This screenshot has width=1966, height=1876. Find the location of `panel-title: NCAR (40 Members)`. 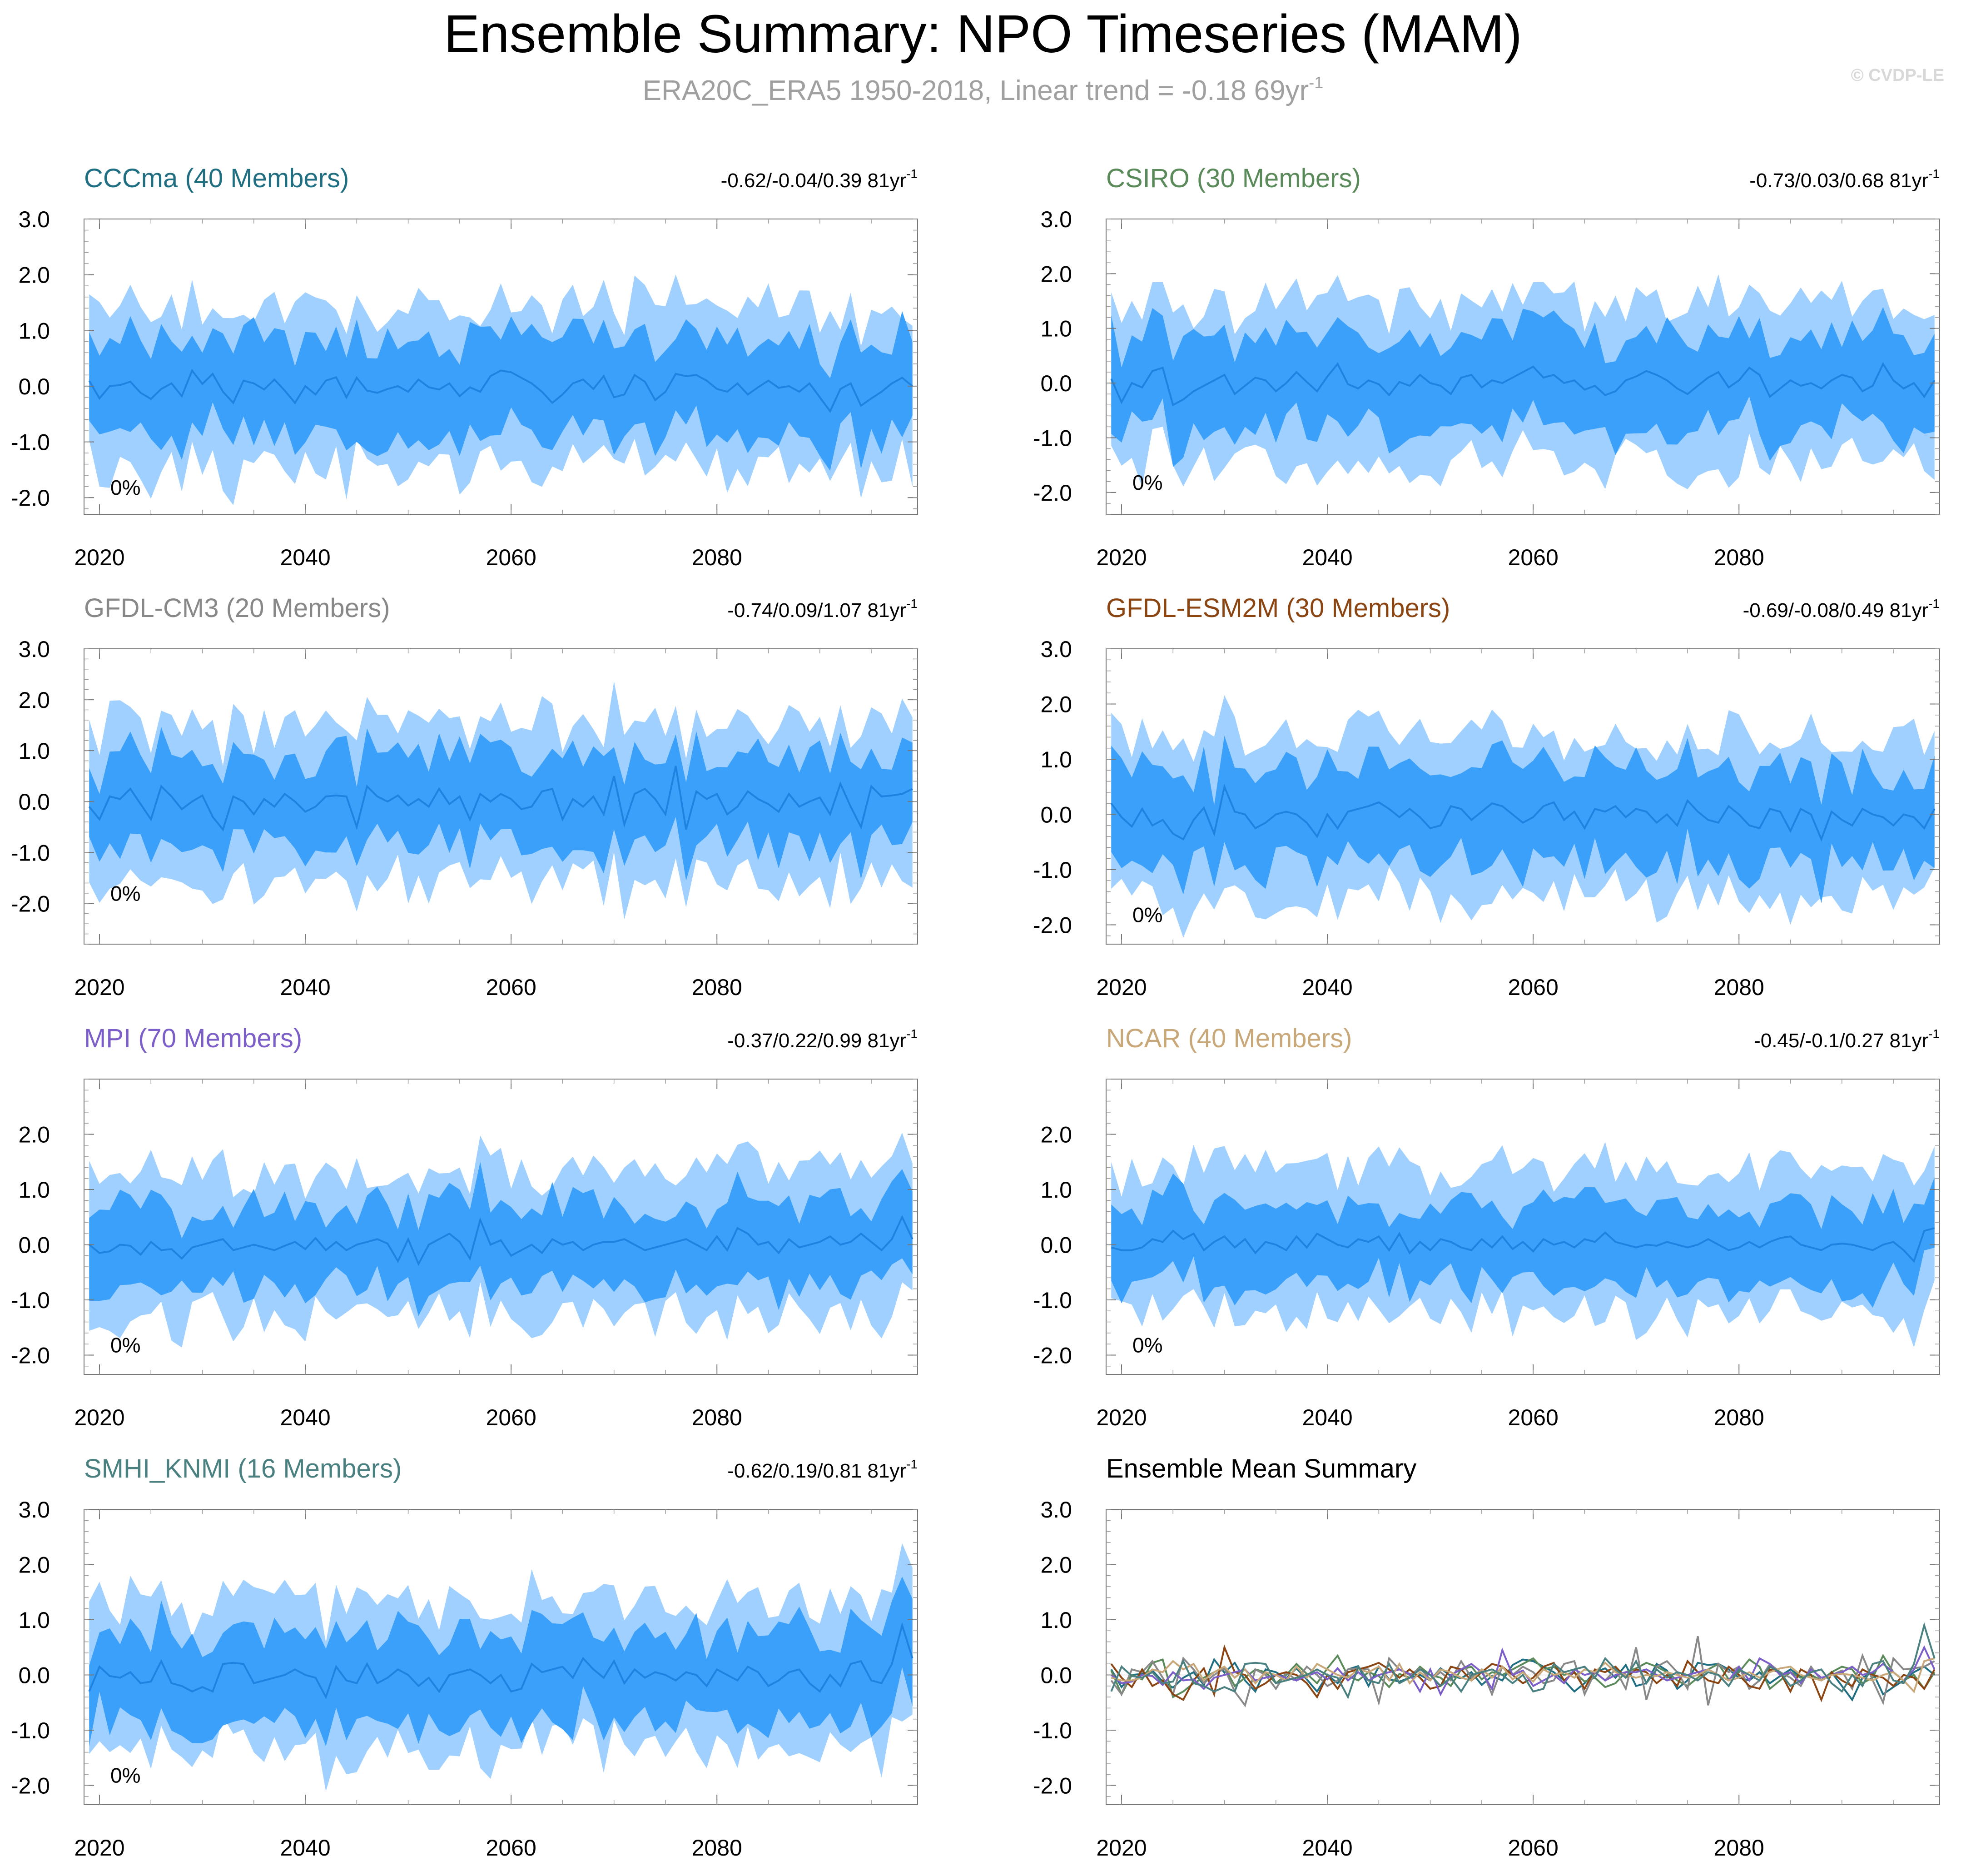

panel-title: NCAR (40 Members) is located at coordinates (1229, 1039).